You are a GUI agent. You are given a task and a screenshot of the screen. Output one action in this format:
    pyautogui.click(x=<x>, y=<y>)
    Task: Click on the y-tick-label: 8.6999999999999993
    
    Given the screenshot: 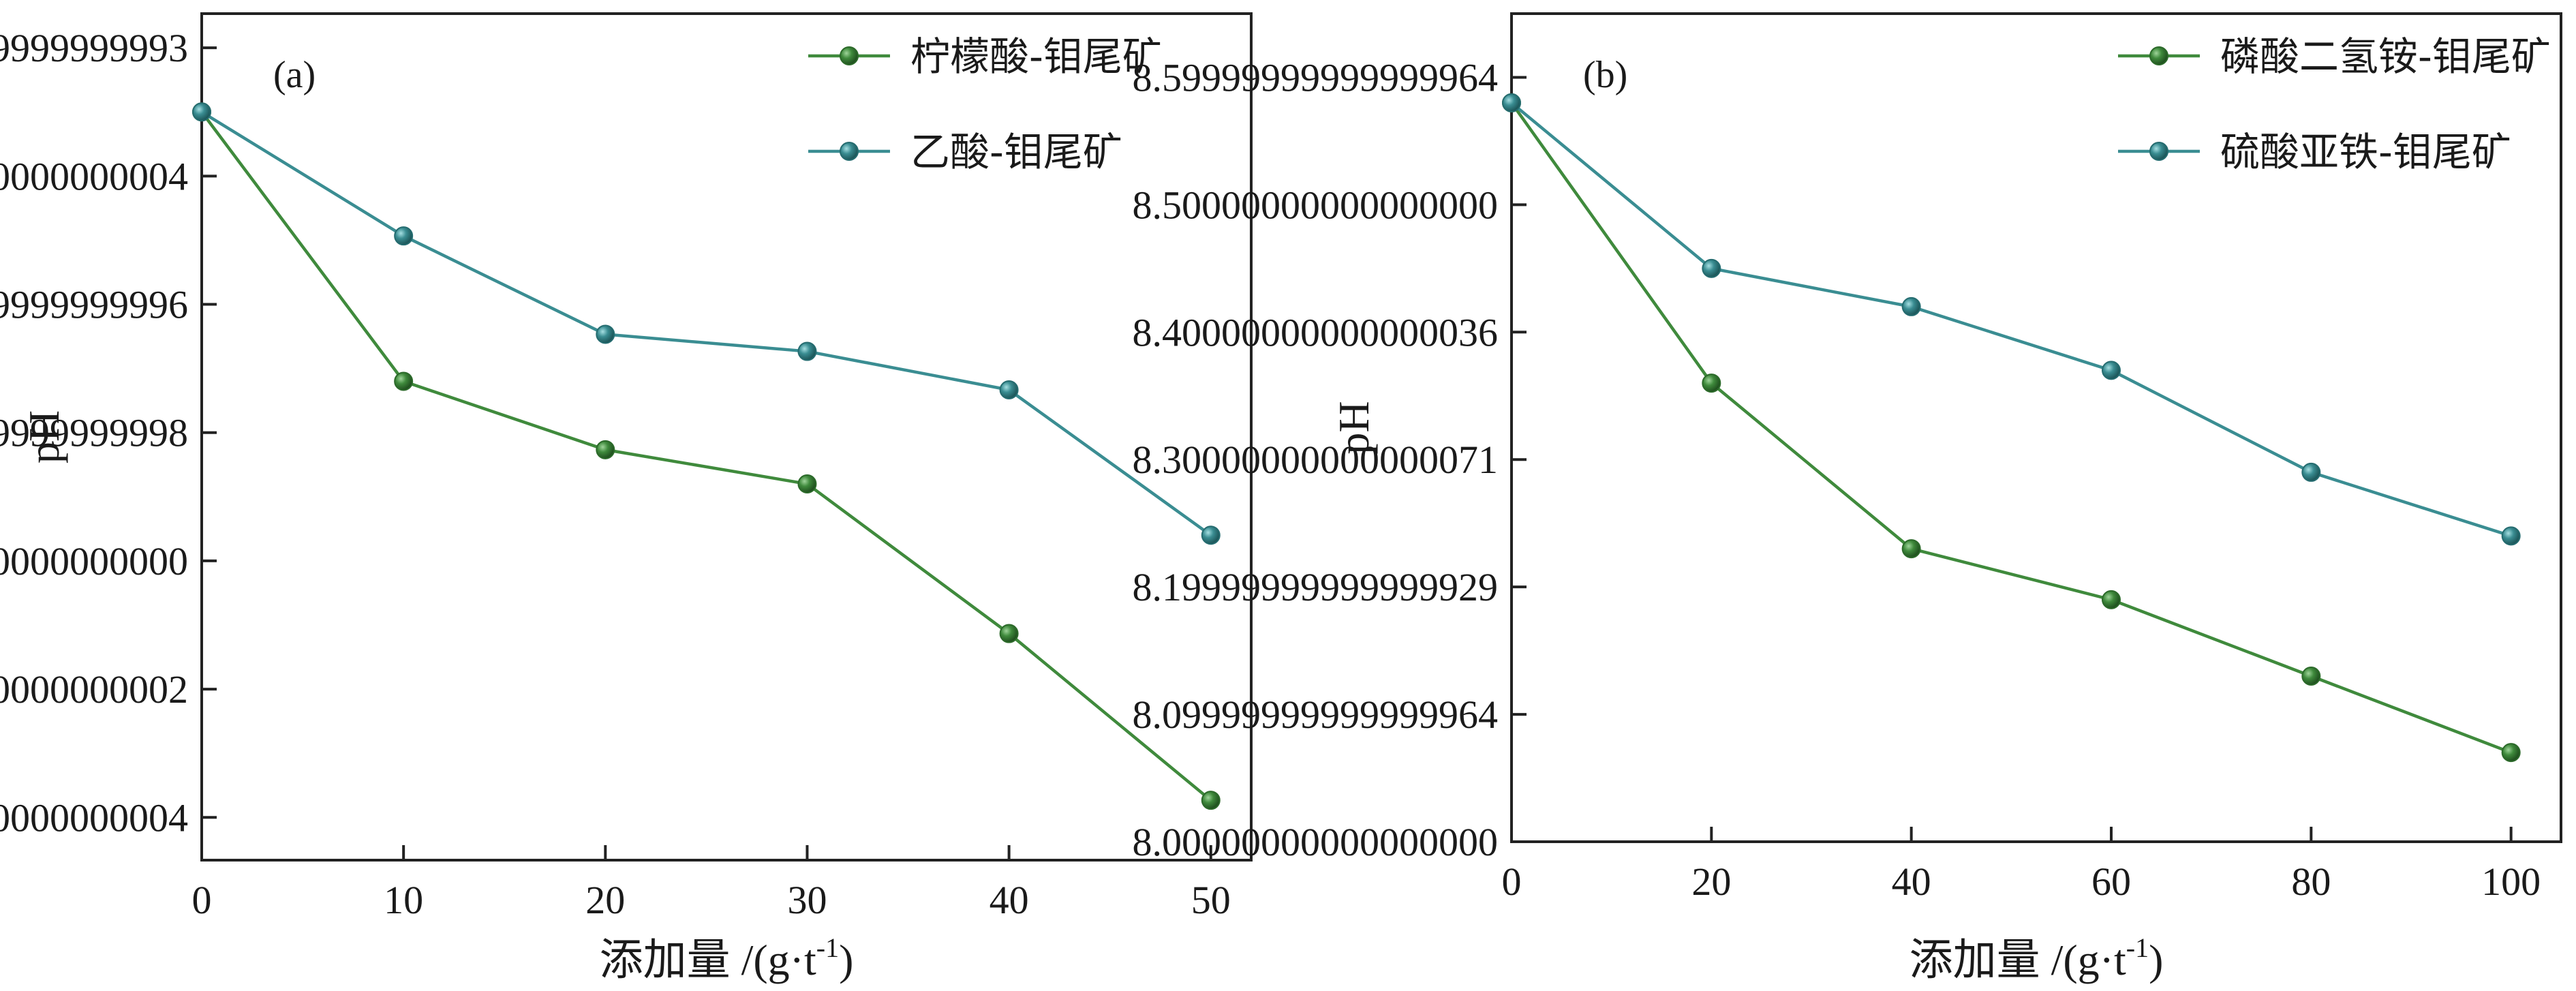 What is the action you would take?
    pyautogui.click(x=94, y=48)
    